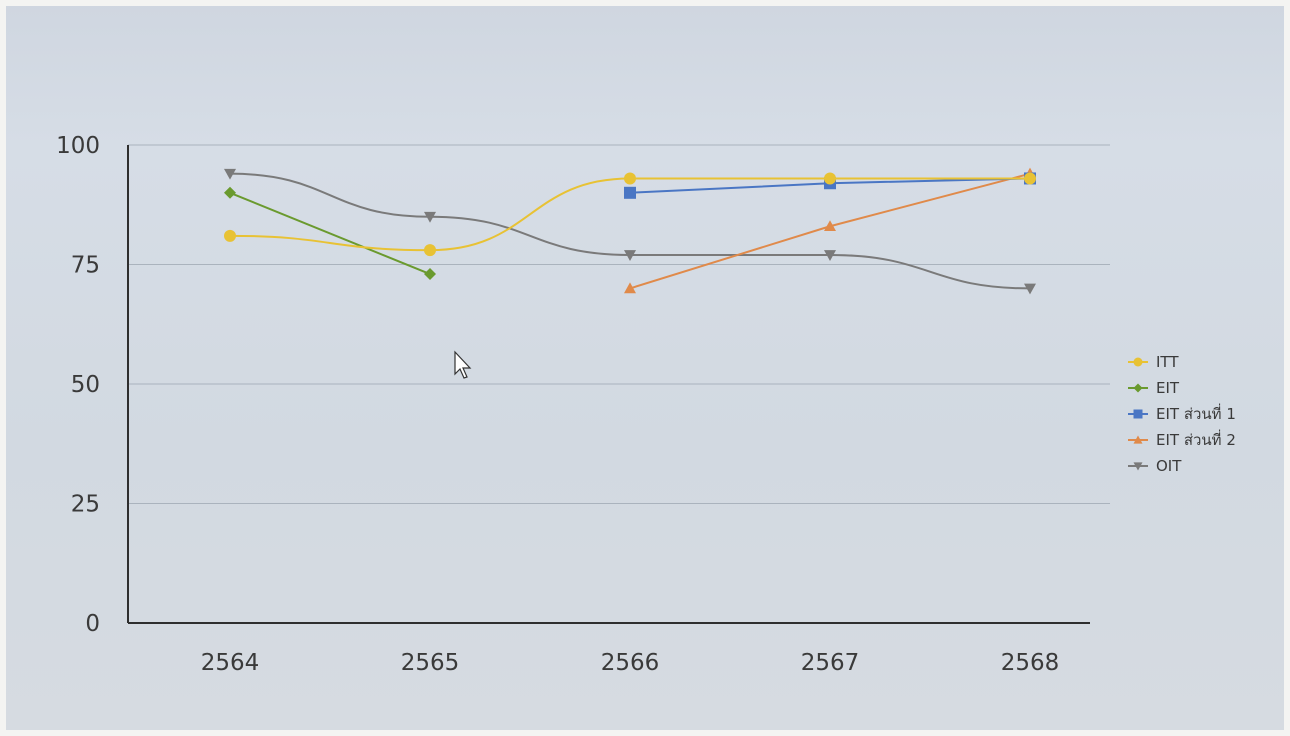  Describe the element at coordinates (1196, 413) in the screenshot. I see `legend-label: EIT ส่วนที่ 1` at that location.